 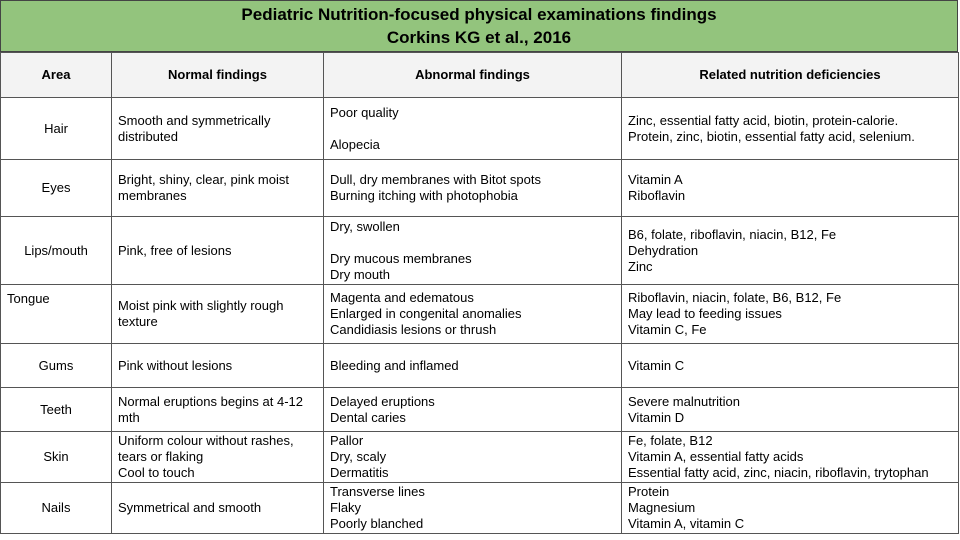 What do you see at coordinates (735, 297) in the screenshot?
I see `deficiencies-line: Riboflavin, niacin, folate, B6, B12, Fe` at bounding box center [735, 297].